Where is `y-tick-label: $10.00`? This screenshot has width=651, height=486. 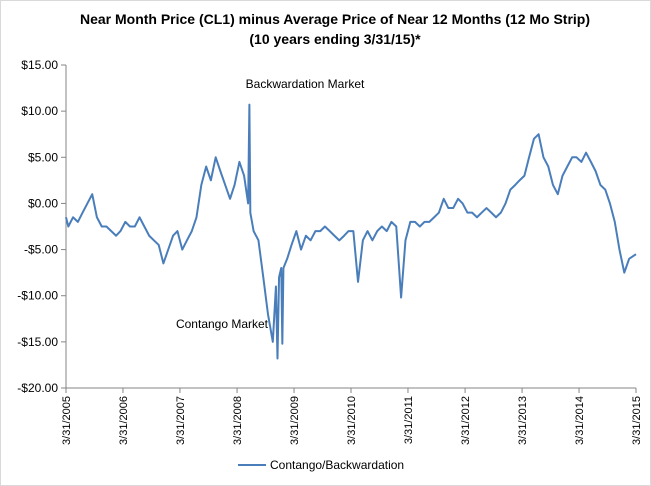 y-tick-label: $10.00 is located at coordinates (39, 111).